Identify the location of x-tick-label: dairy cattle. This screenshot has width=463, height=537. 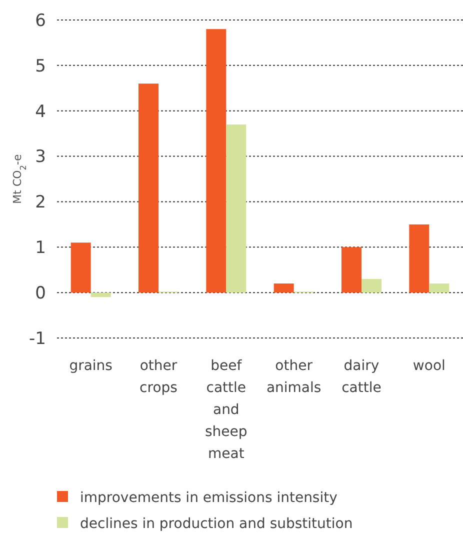
(362, 377).